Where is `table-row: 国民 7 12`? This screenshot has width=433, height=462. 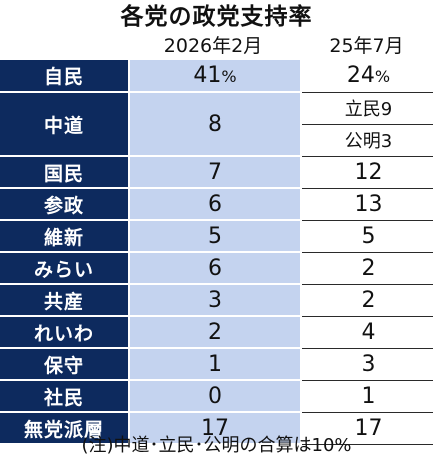
table-row: 国民 7 12 is located at coordinates (216, 172).